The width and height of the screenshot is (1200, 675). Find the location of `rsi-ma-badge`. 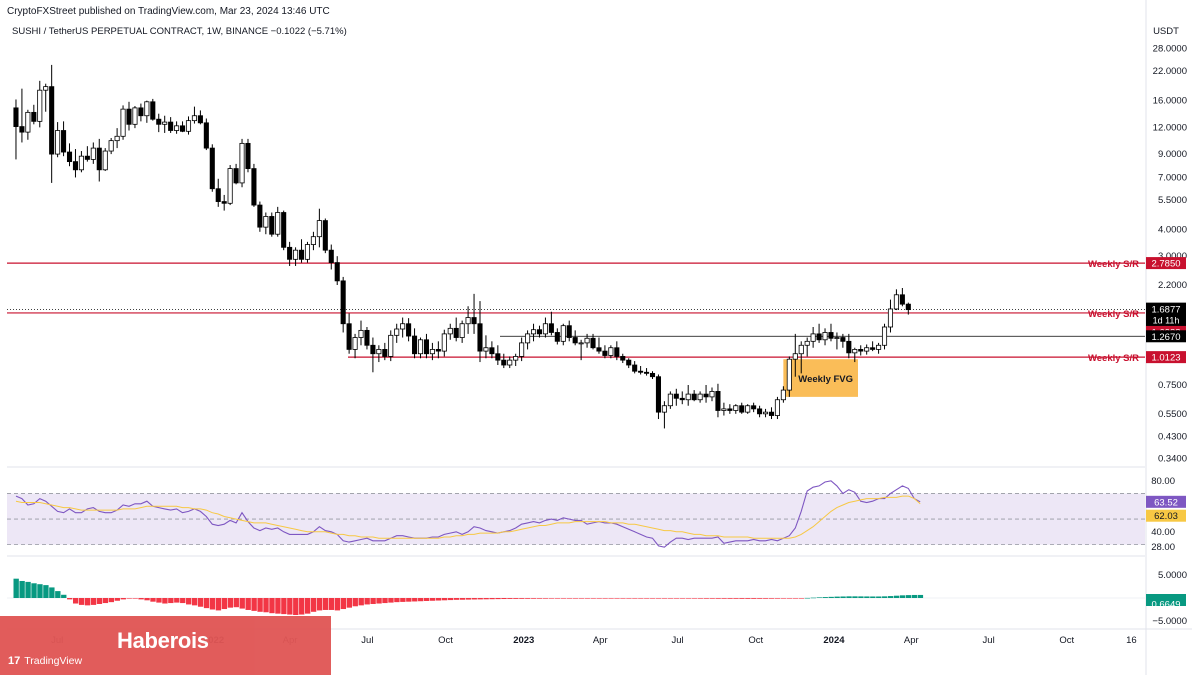

rsi-ma-badge is located at coordinates (1166, 515).